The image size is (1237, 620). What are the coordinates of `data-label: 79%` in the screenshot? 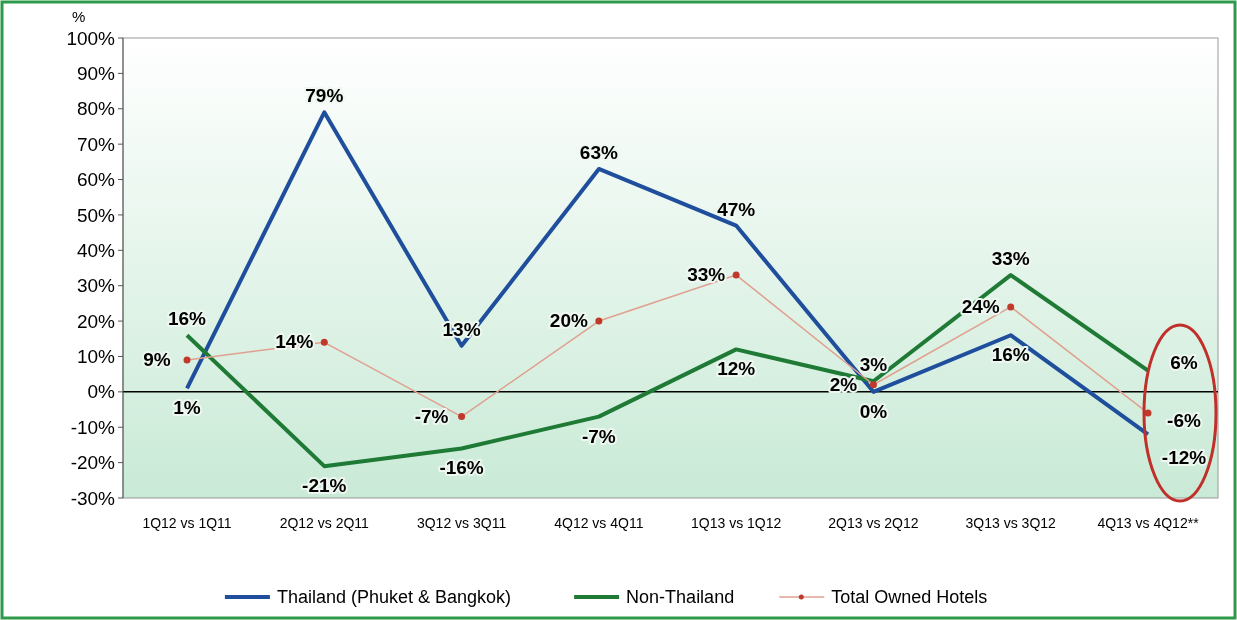 It's located at (324, 96).